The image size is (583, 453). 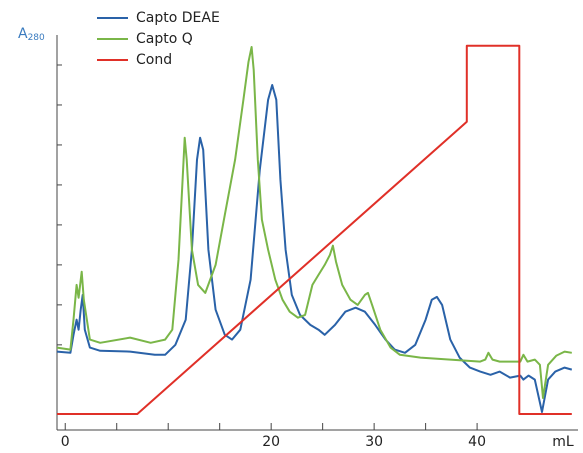 What do you see at coordinates (23, 34) in the screenshot?
I see `y-axis-label-main: A` at bounding box center [23, 34].